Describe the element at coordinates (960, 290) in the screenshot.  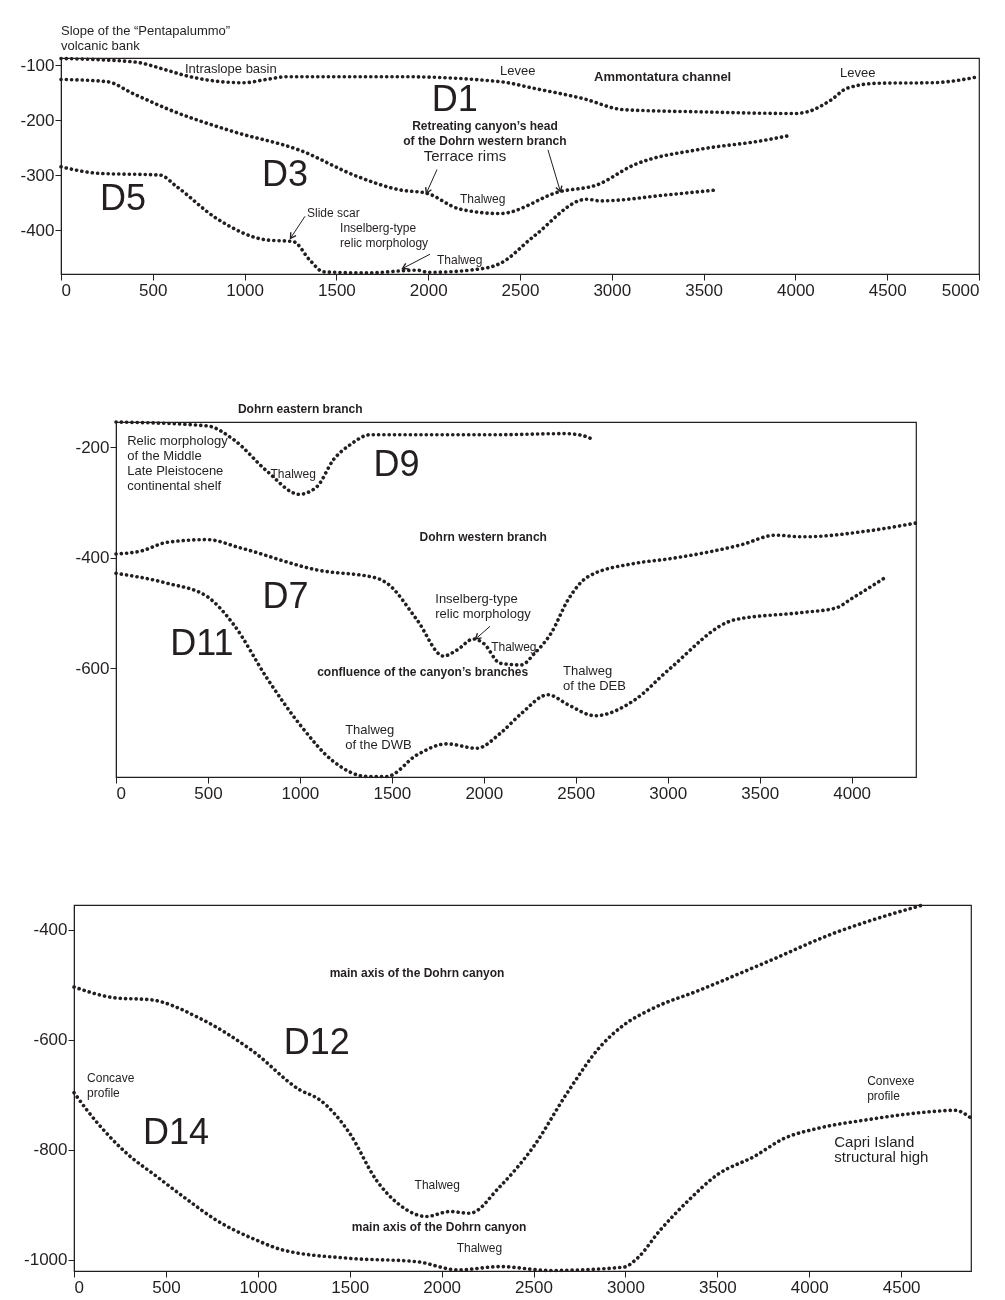
I see `x-tick-label: 5000` at that location.